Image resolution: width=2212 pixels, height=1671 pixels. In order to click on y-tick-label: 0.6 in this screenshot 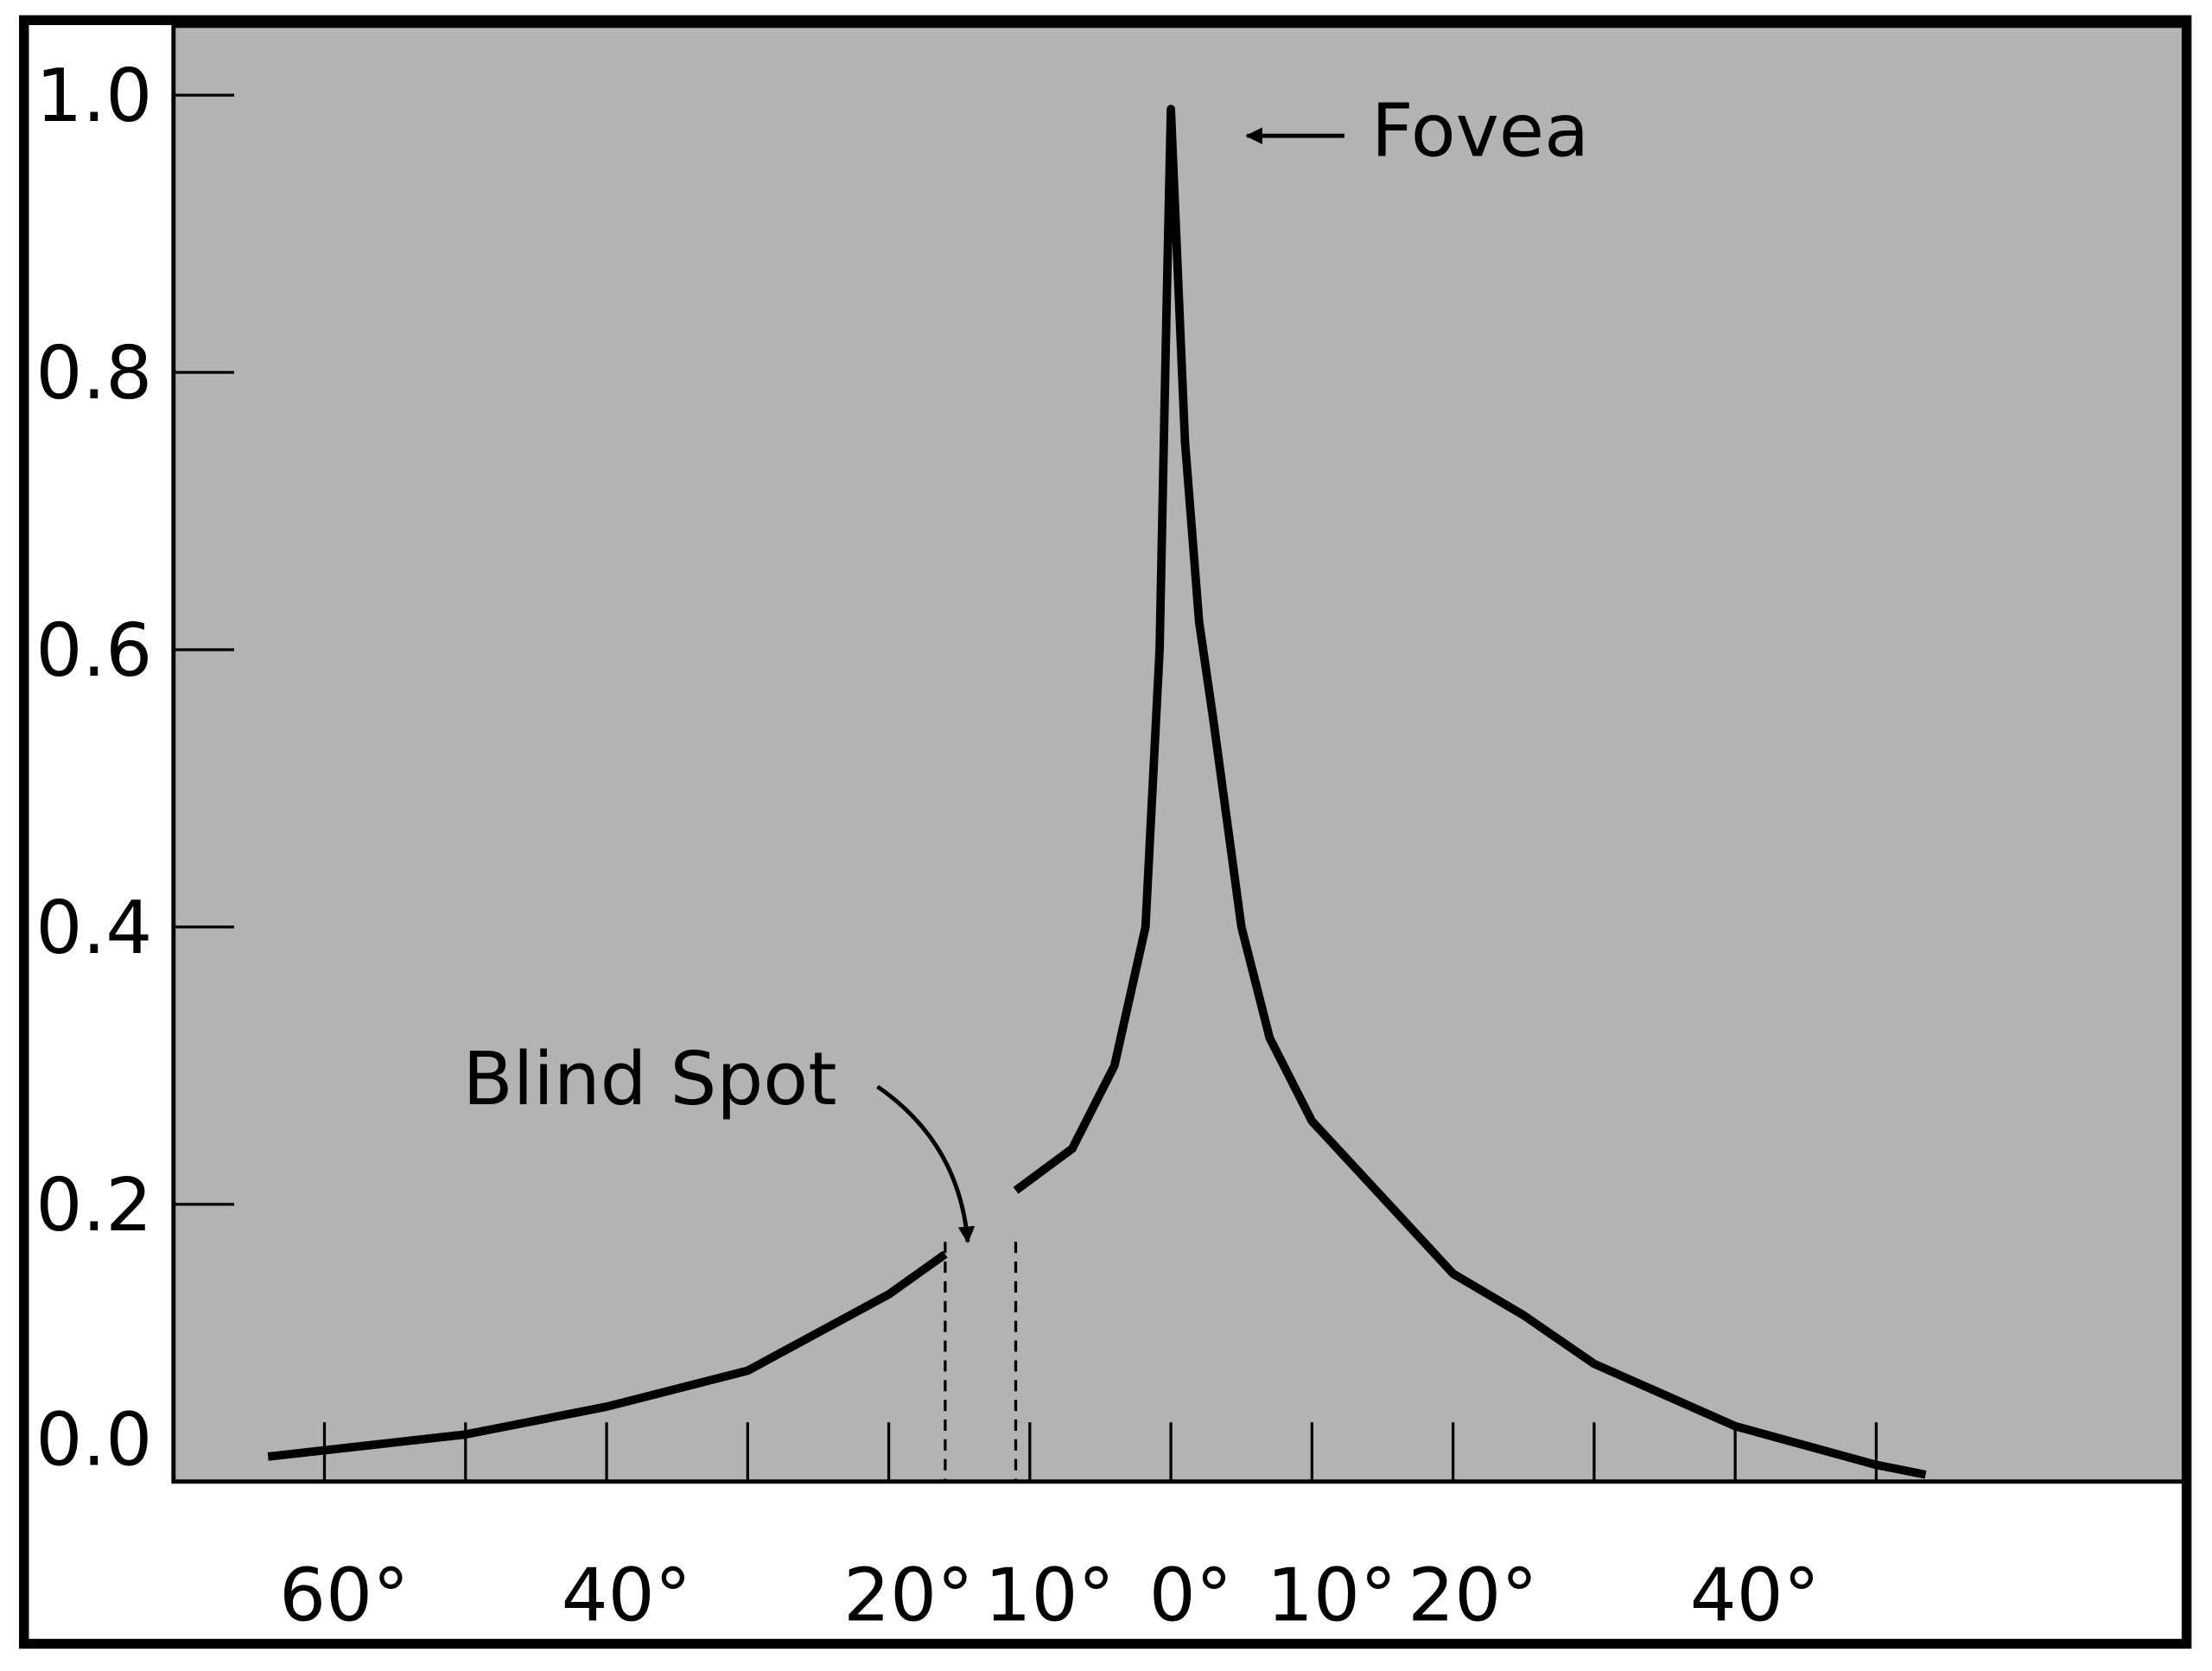, I will do `click(93, 651)`.